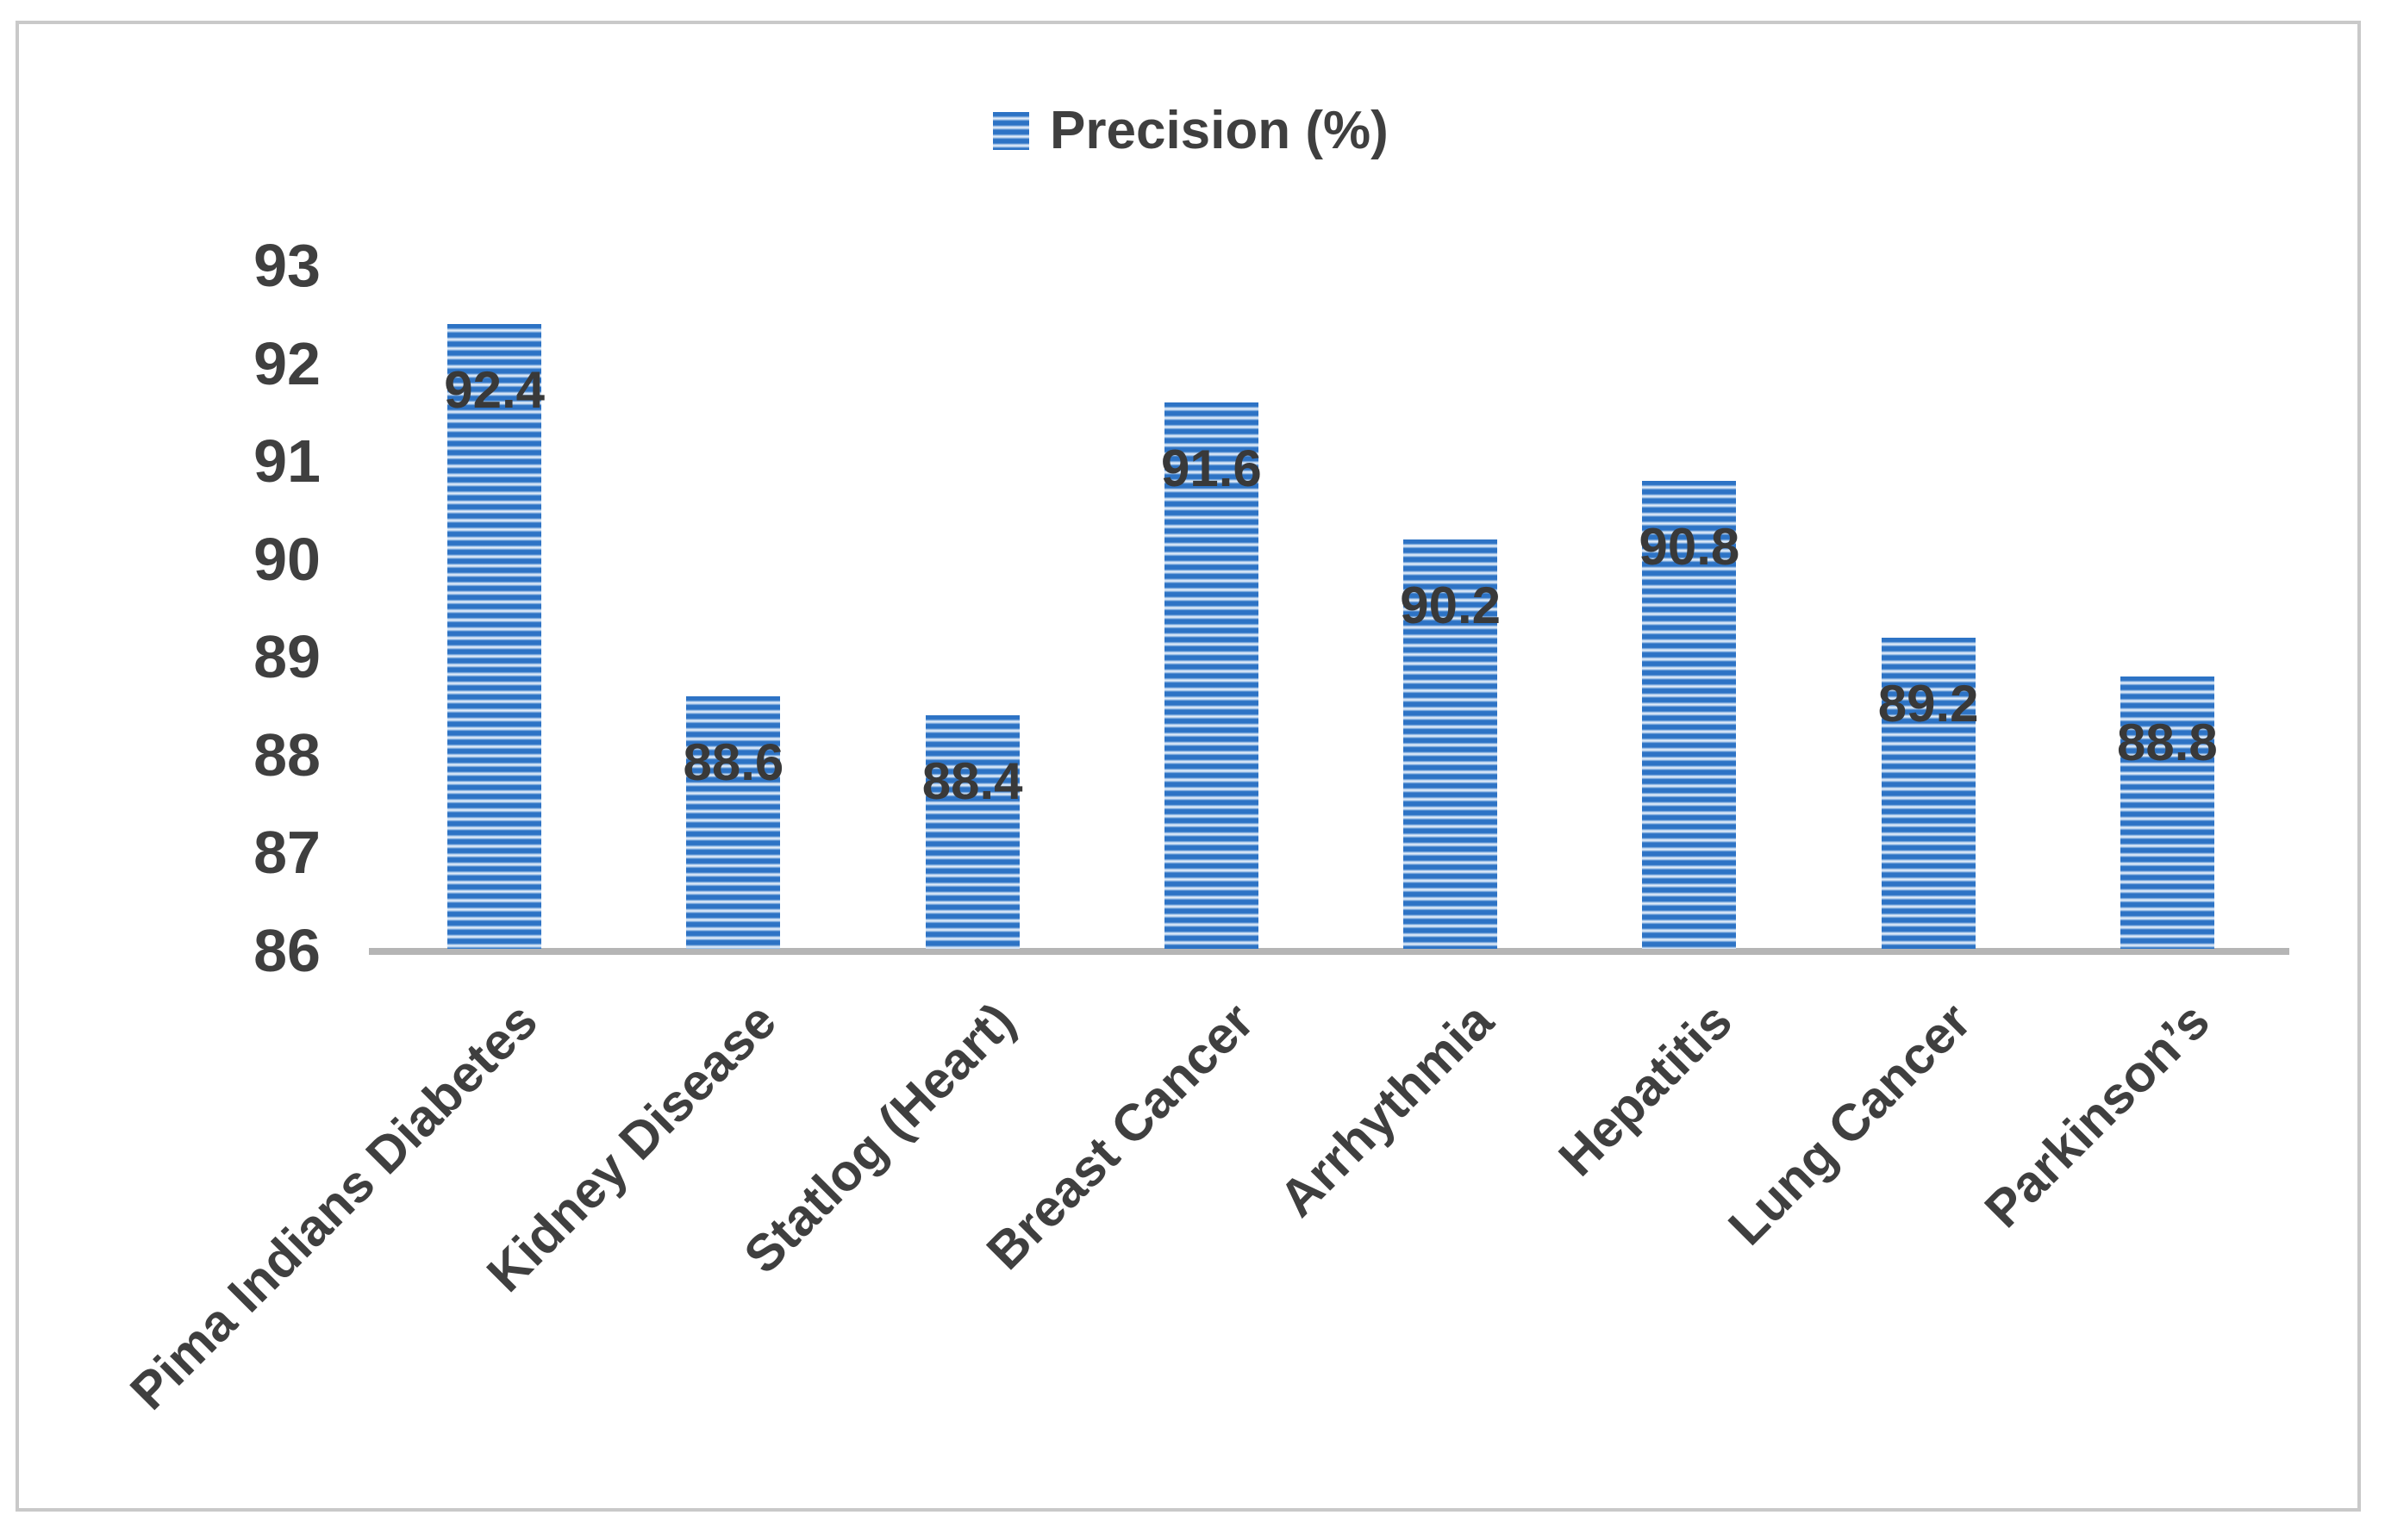 This screenshot has width=2385, height=1540. Describe the element at coordinates (287, 853) in the screenshot. I see `y-axis-tick-label: 87` at that location.